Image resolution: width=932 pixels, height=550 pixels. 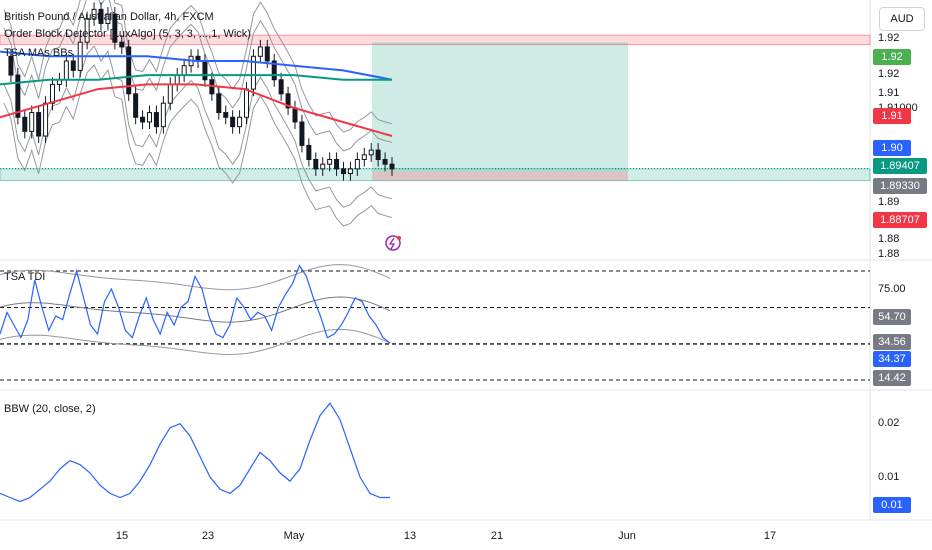 What do you see at coordinates (50, 409) in the screenshot?
I see `bbw-title: BBW (20, close, 2)` at bounding box center [50, 409].